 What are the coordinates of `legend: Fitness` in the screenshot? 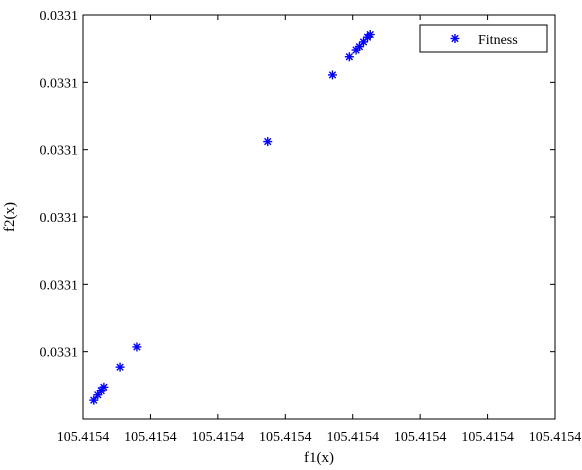 It's located at (483, 38).